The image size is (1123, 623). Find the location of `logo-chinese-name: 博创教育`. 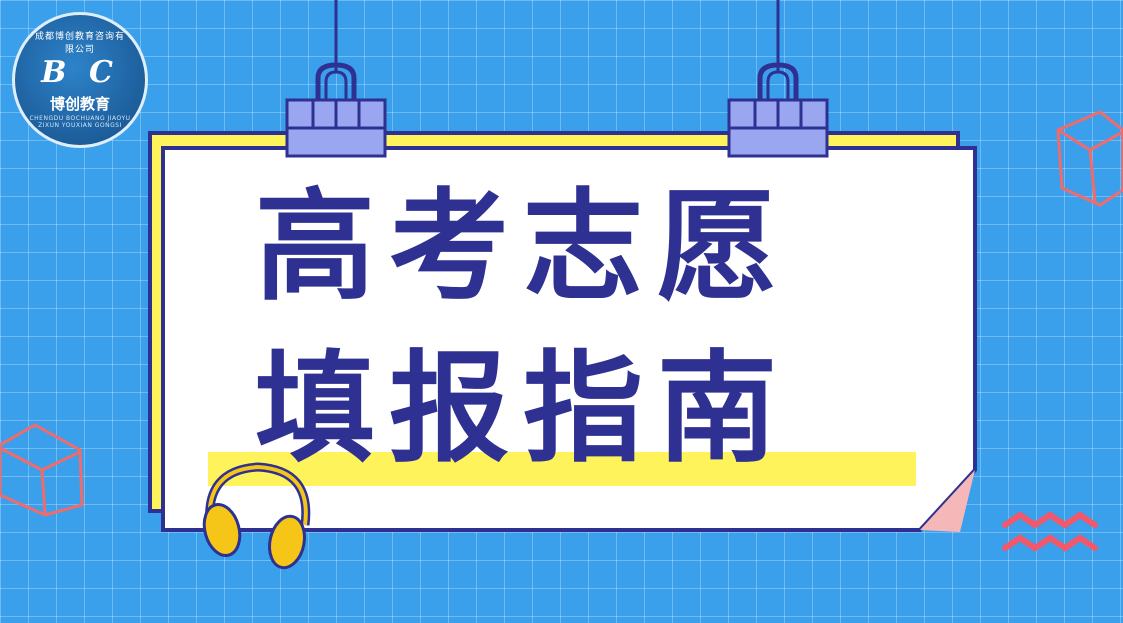

logo-chinese-name: 博创教育 is located at coordinates (79, 104).